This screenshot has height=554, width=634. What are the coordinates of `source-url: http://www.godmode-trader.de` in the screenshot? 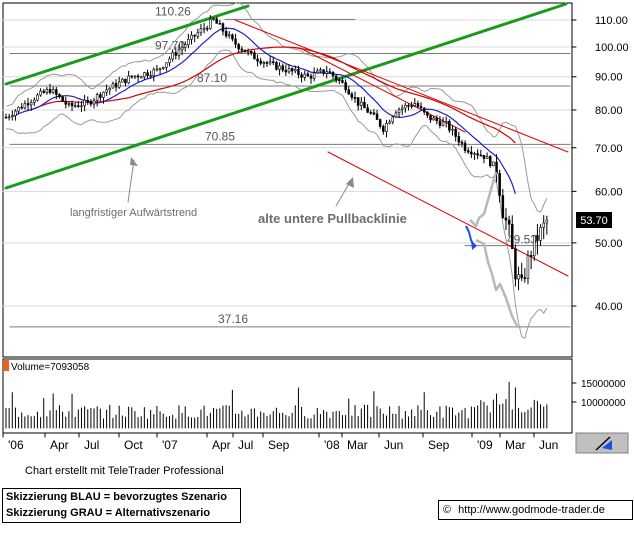 It's located at (531, 510).